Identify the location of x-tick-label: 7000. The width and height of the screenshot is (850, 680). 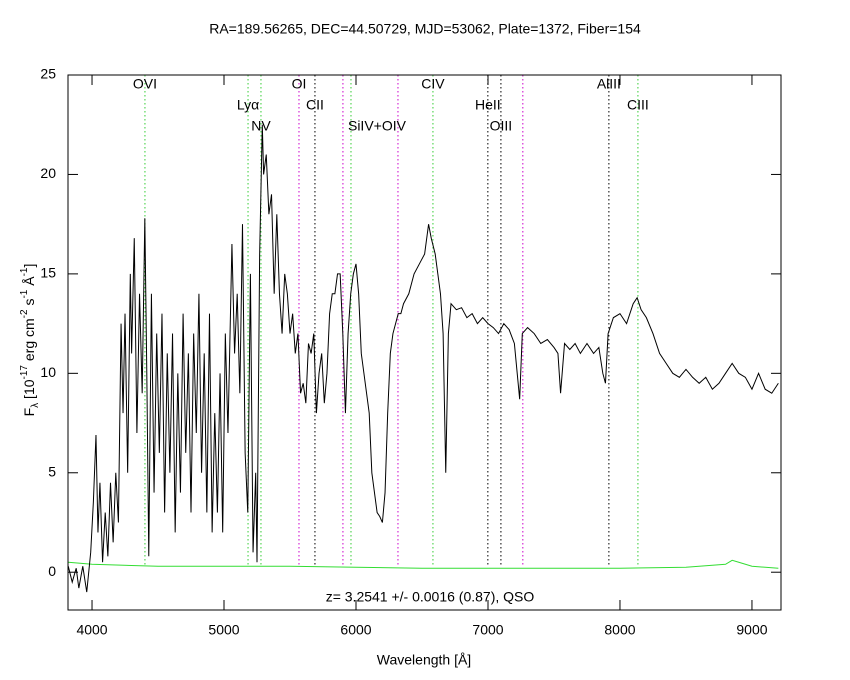
(487, 630).